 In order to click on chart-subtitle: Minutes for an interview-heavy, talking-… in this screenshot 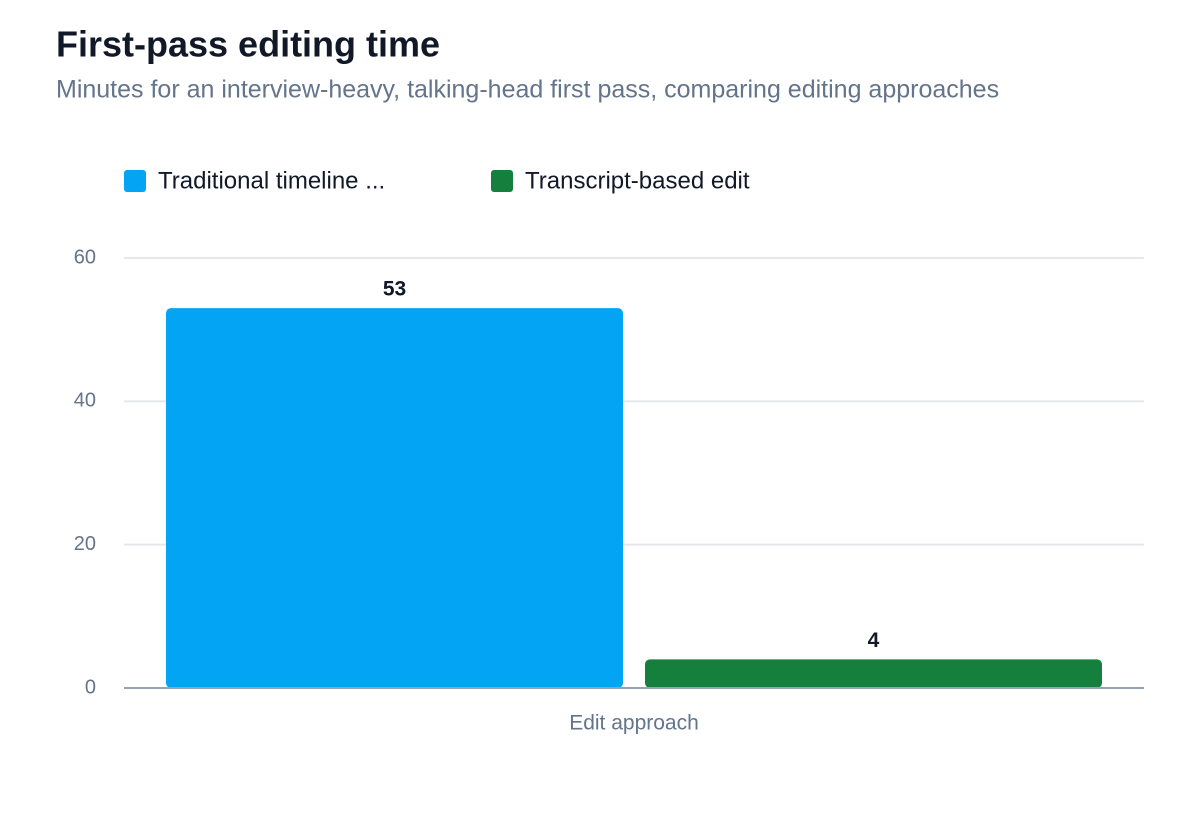, I will do `click(527, 90)`.